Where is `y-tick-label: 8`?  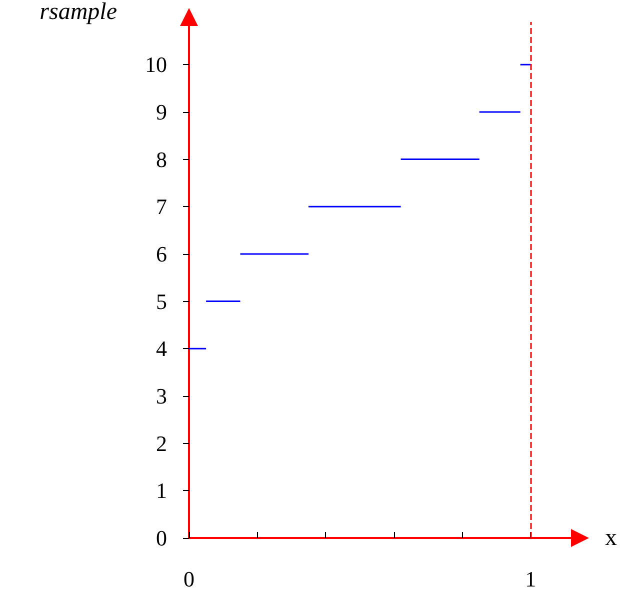
y-tick-label: 8 is located at coordinates (161, 159).